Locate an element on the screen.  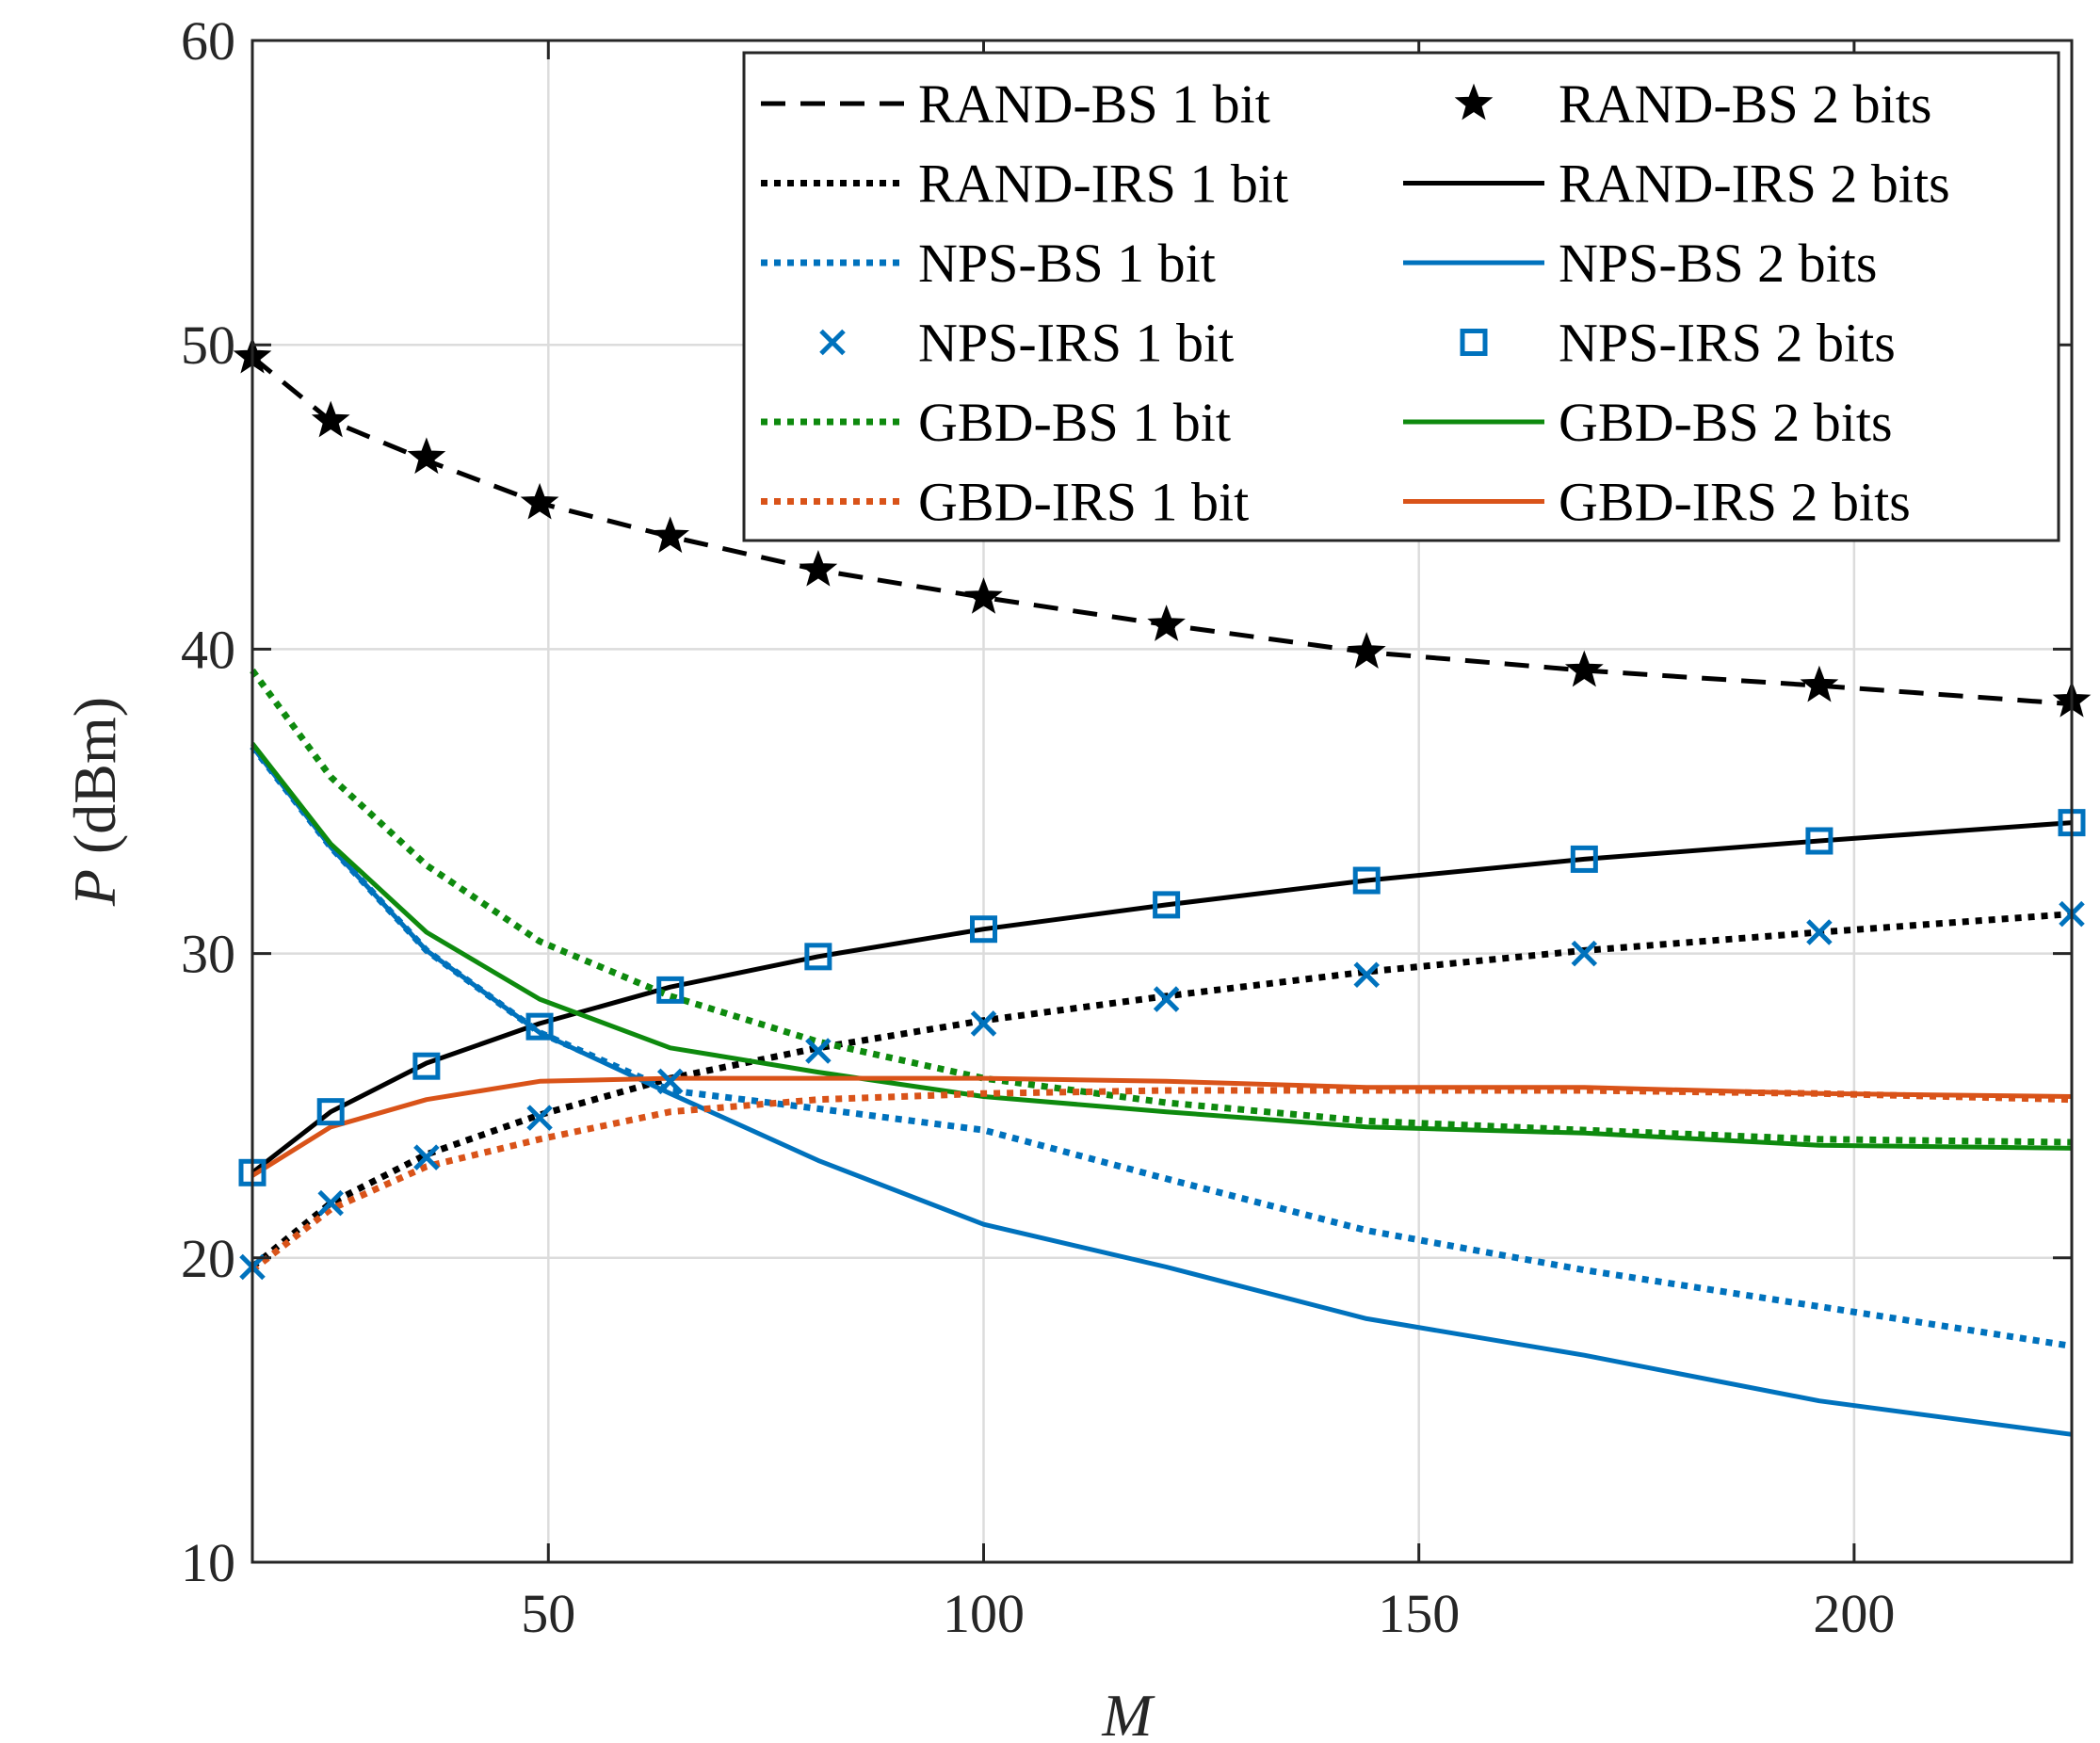
y-axis-label: P (dBm) is located at coordinates (94, 802).